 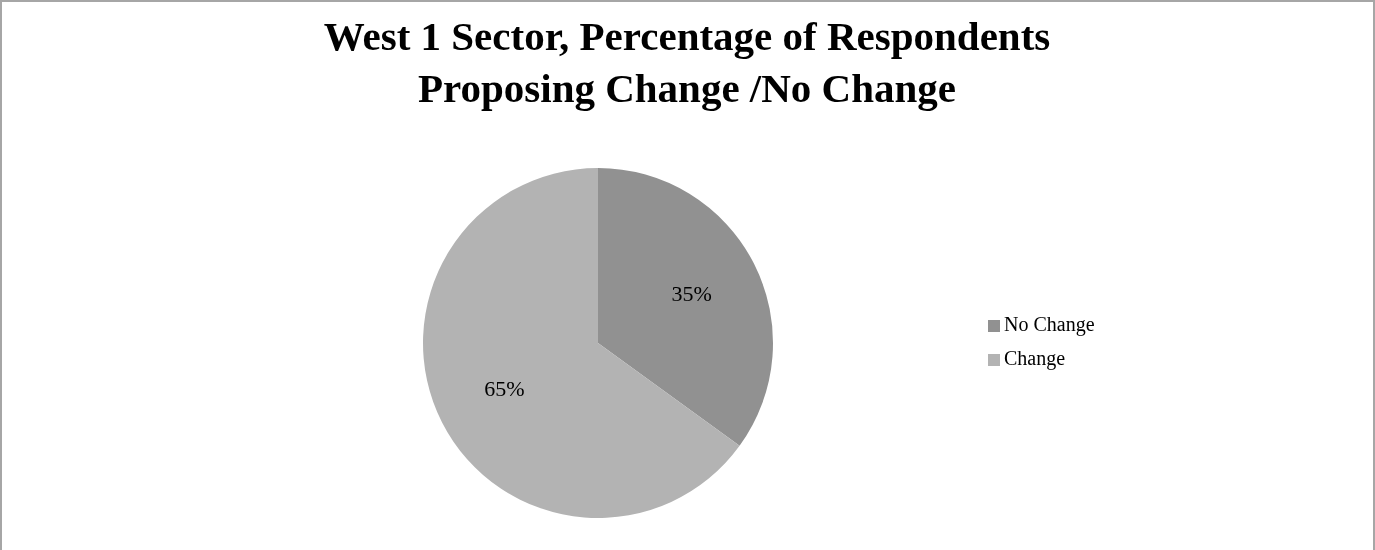 What do you see at coordinates (687, 62) in the screenshot?
I see `chart-title: West 1 Sector, Percentage of Respondents Proposing Change /No Change` at bounding box center [687, 62].